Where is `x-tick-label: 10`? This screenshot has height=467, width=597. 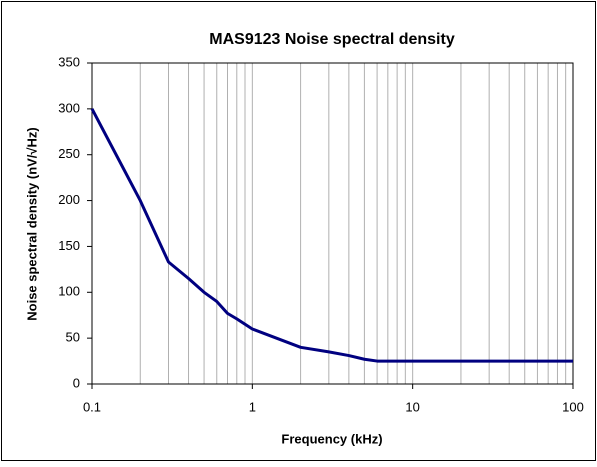
x-tick-label: 10 is located at coordinates (412, 406).